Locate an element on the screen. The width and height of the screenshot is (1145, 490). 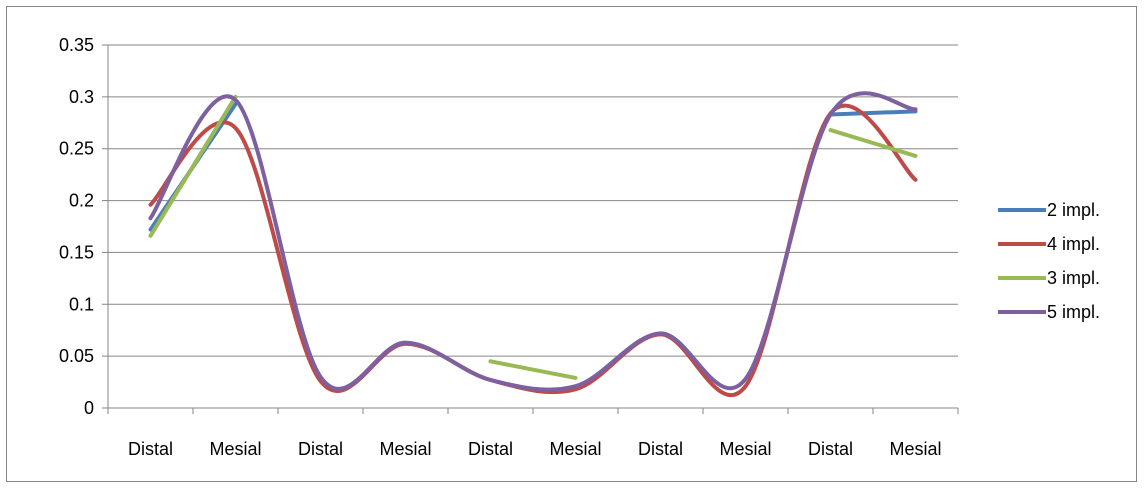
y-tick-label: 0.3 is located at coordinates (81, 97).